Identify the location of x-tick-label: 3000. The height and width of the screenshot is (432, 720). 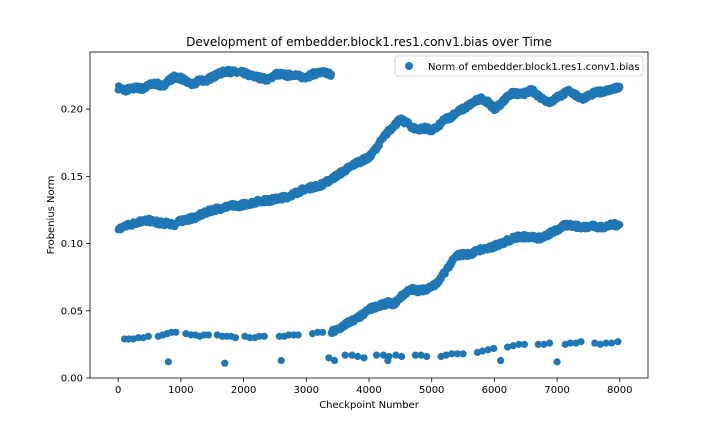
(306, 390).